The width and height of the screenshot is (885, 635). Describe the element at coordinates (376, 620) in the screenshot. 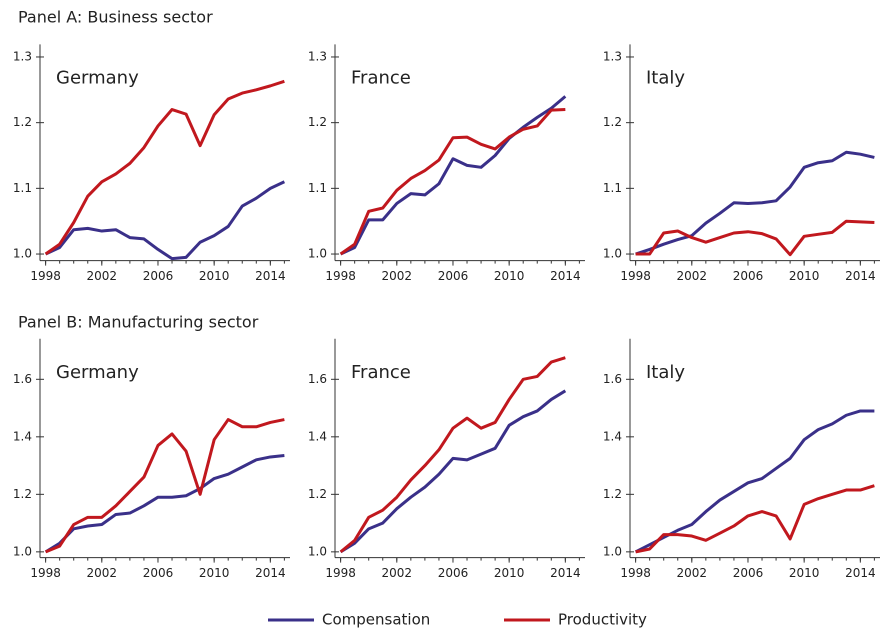

I see `legend-label: Compensation` at that location.